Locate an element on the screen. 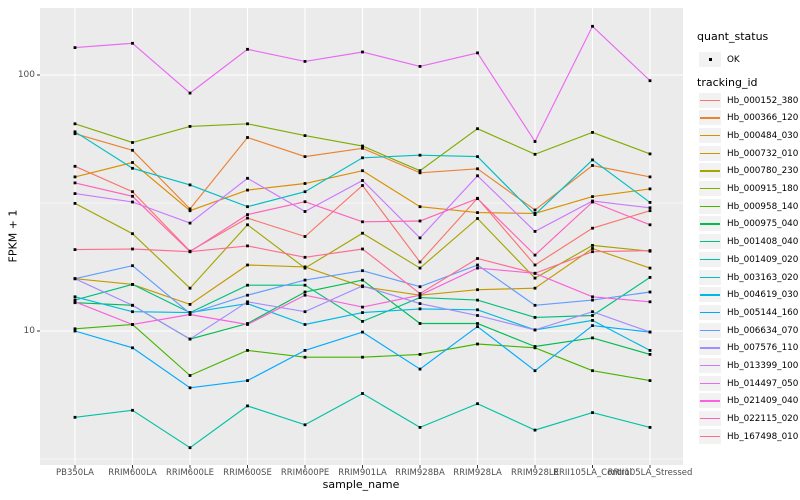 This screenshot has height=500, width=800. ok-point-icon is located at coordinates (710, 59).